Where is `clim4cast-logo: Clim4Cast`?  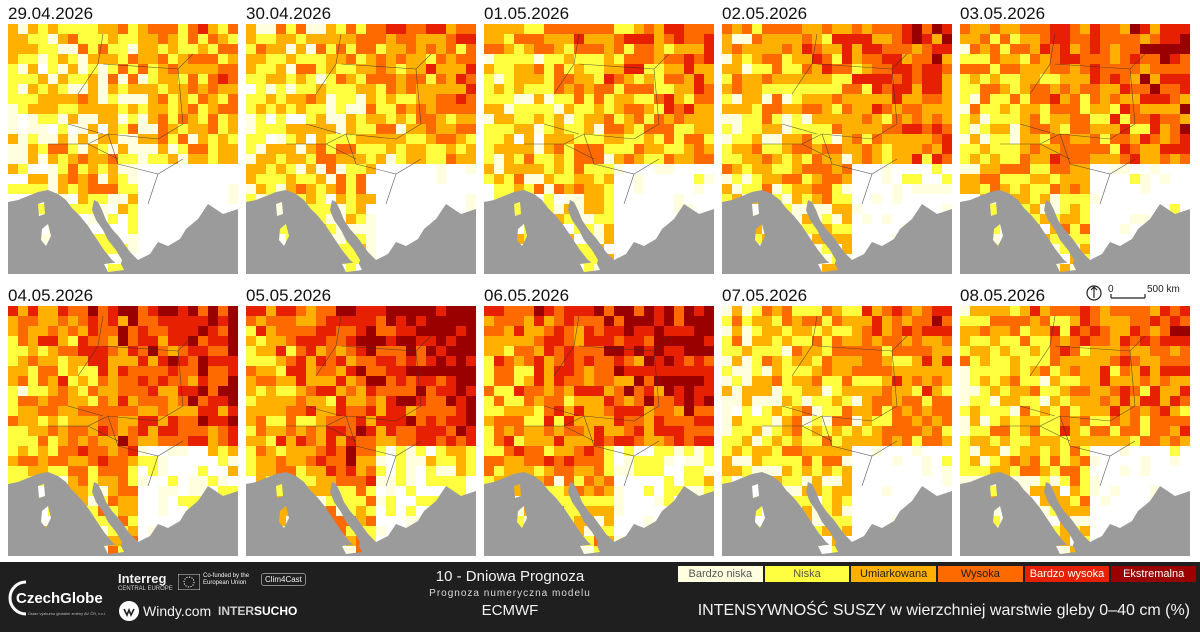 clim4cast-logo: Clim4Cast is located at coordinates (283, 579).